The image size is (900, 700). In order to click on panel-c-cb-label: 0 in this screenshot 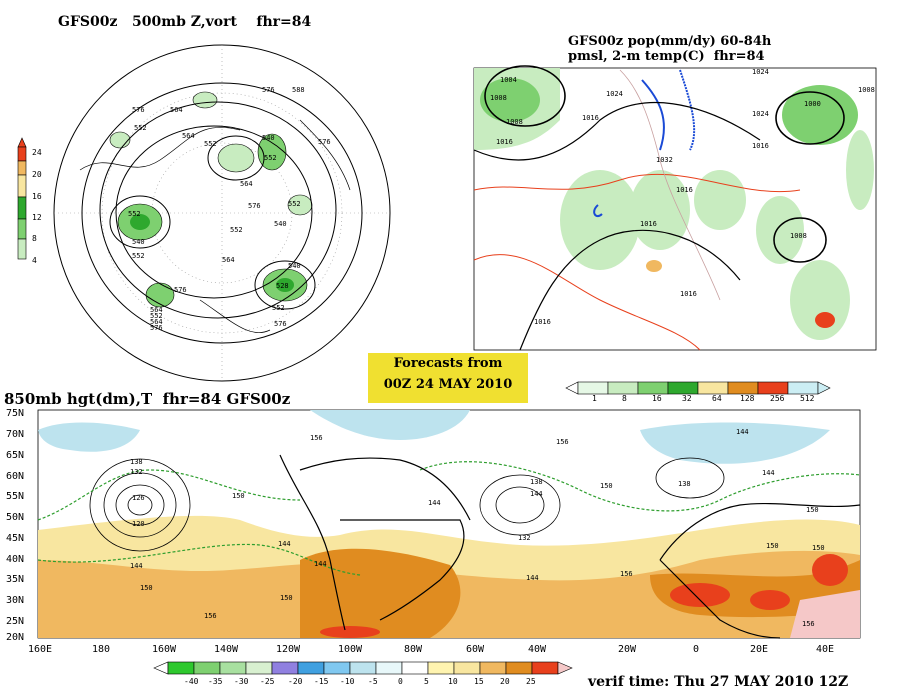, I will do `click(400, 681)`.